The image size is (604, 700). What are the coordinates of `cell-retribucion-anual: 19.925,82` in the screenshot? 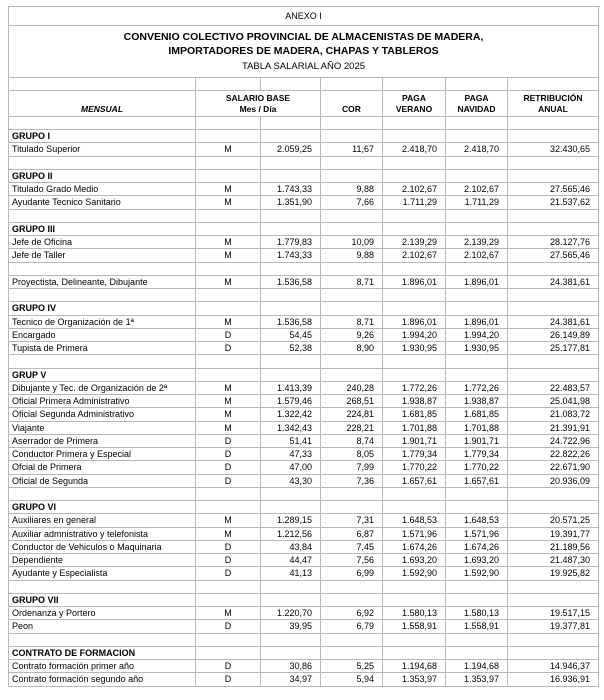 It's located at (553, 574).